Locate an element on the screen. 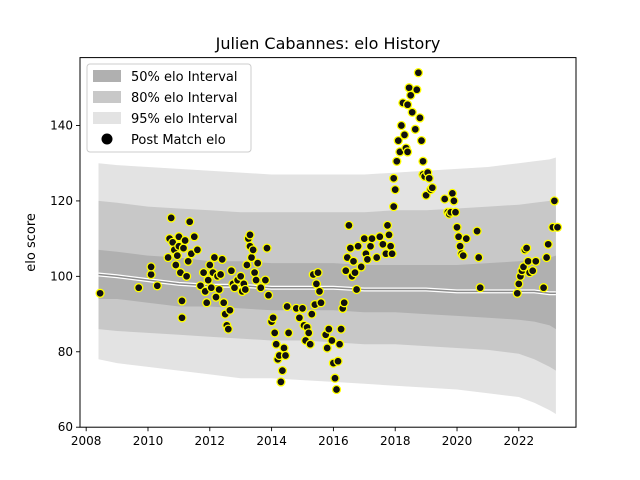  legend-box is located at coordinates (169, 108).